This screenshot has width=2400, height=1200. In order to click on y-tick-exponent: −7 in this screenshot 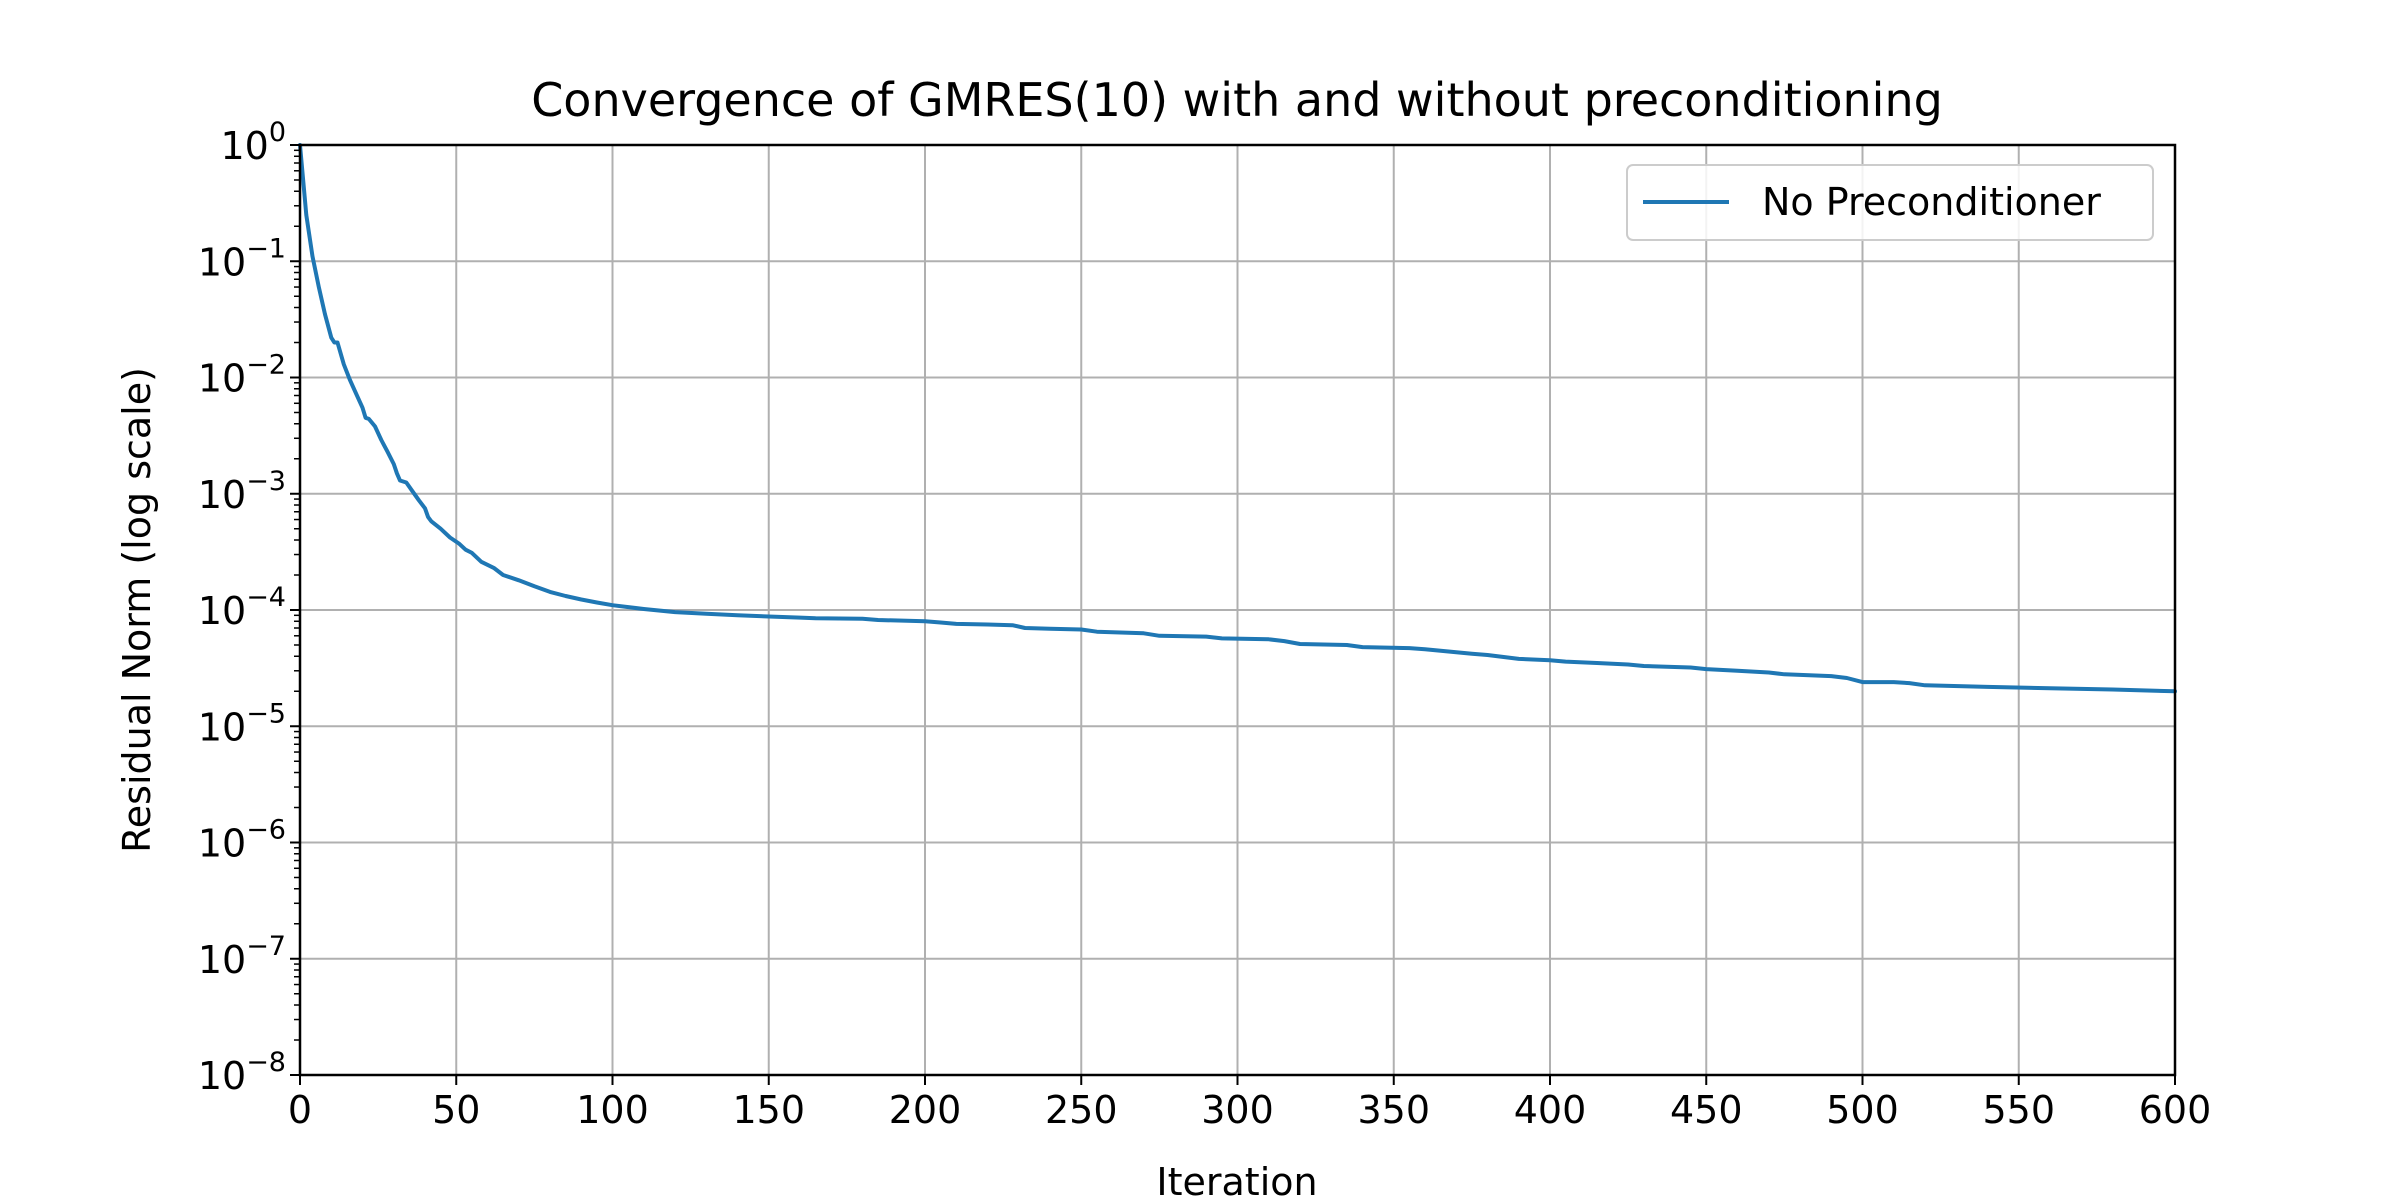, I will do `click(266, 946)`.